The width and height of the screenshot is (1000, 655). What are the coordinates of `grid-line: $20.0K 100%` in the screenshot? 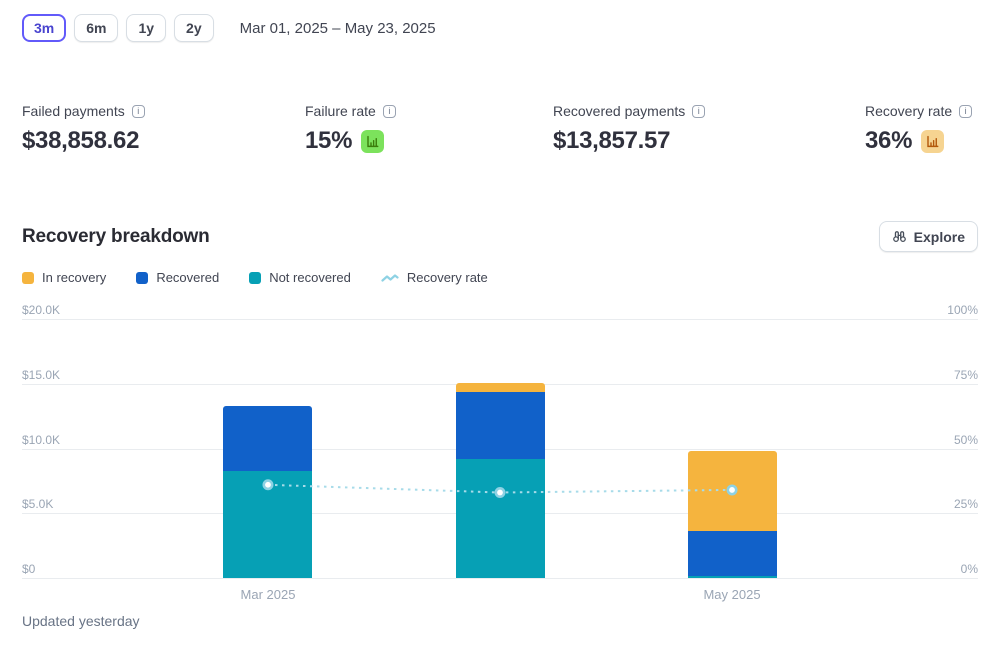 It's located at (500, 311).